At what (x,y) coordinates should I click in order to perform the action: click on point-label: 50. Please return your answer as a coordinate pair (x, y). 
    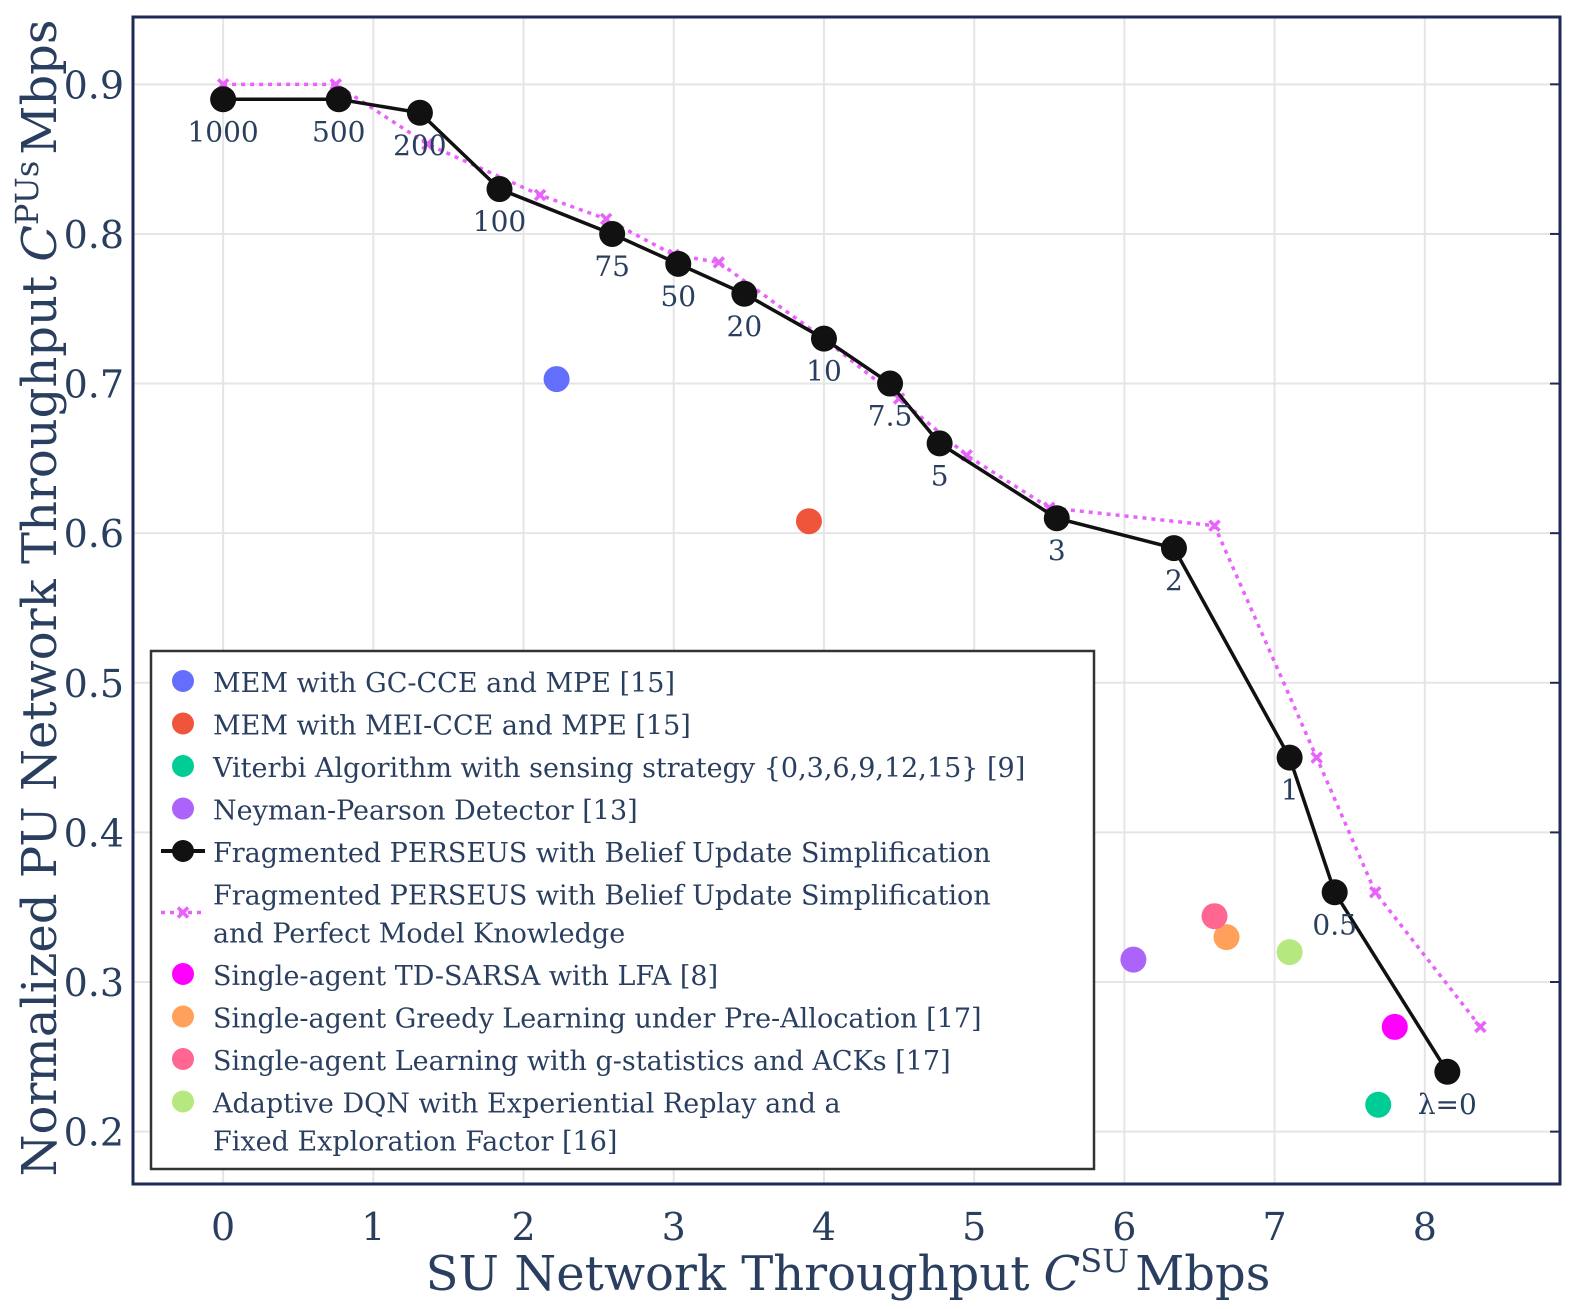
    Looking at the image, I should click on (678, 296).